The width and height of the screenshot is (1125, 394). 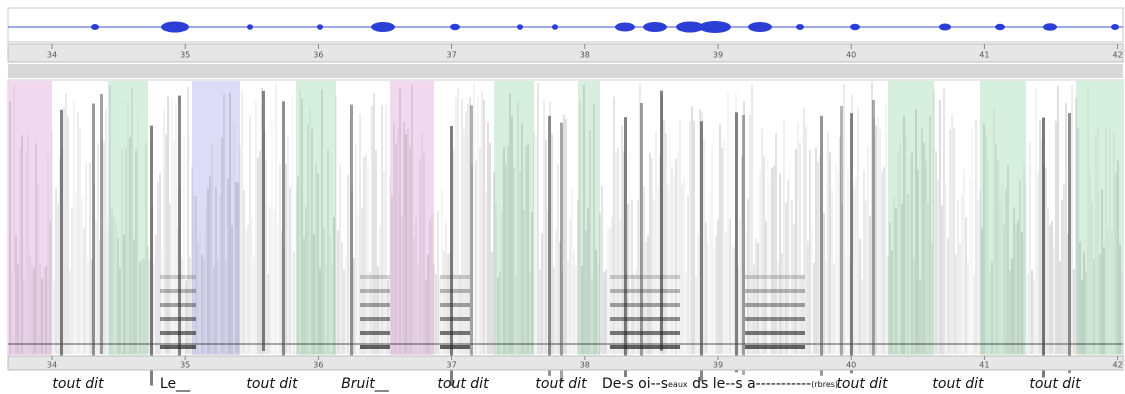 I want to click on bottom-ruler-label: 41, so click(x=984, y=365).